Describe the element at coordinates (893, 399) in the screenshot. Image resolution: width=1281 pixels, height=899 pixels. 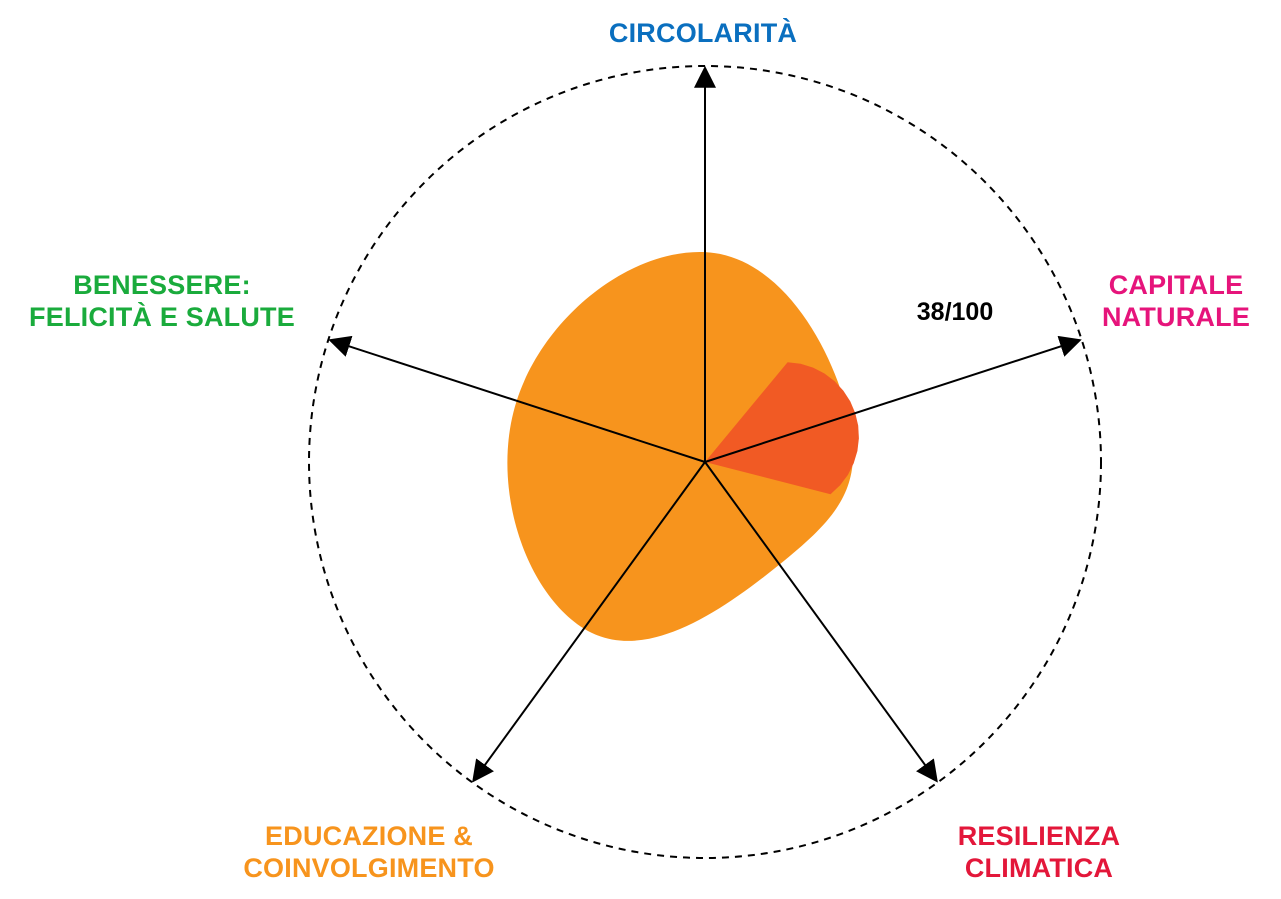
I see `axis-arrow-capitale` at that location.